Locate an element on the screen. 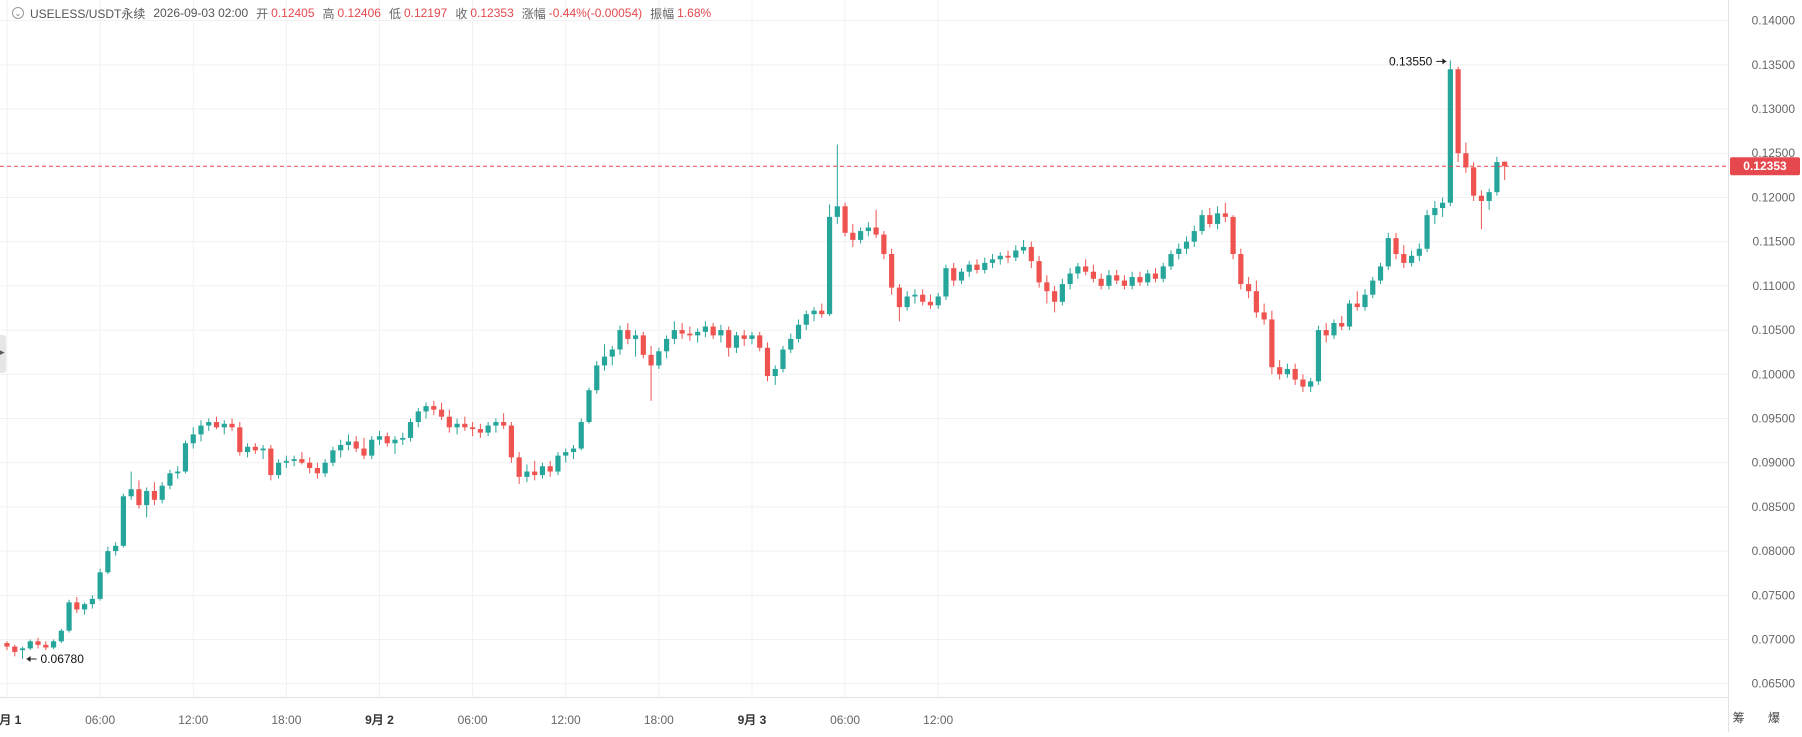 Image resolution: width=1802 pixels, height=737 pixels. price-tick-label: 0.07500 is located at coordinates (1774, 595).